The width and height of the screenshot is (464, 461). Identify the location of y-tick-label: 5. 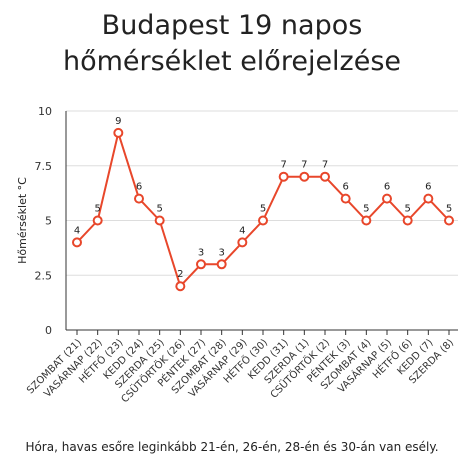
(48, 221).